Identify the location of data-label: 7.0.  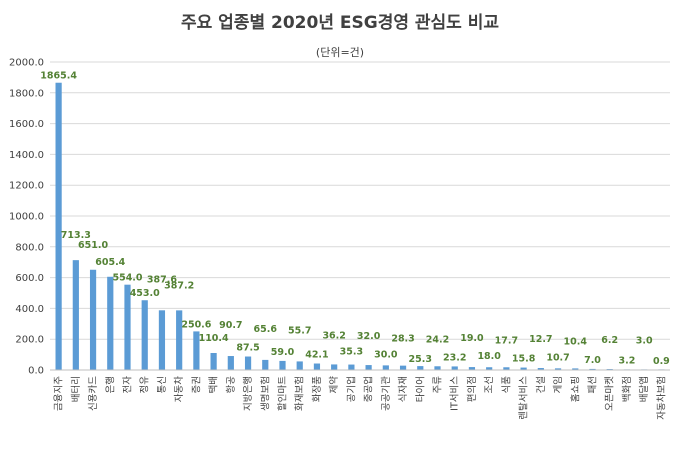
(592, 360).